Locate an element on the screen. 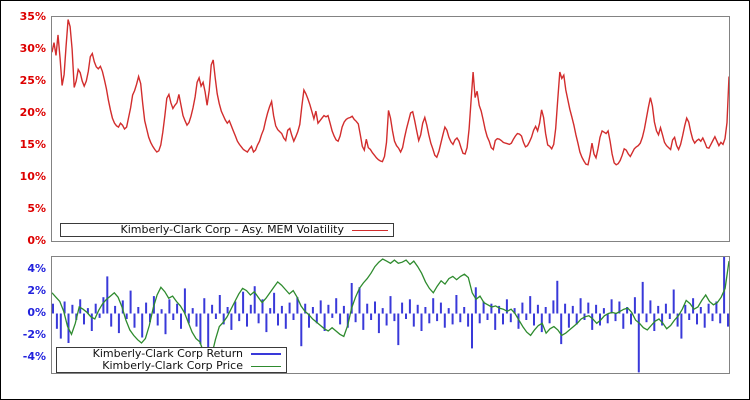 Image resolution: width=750 pixels, height=400 pixels. y-tick-label: 15% is located at coordinates (32, 144).